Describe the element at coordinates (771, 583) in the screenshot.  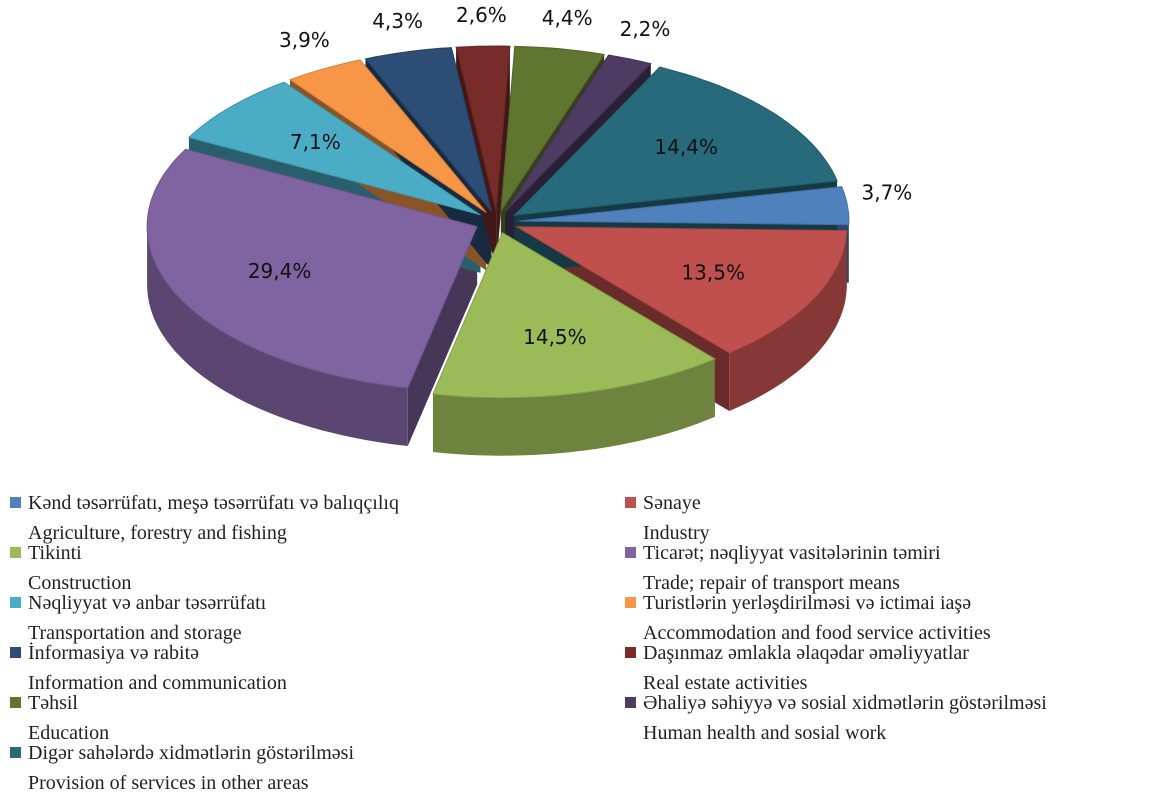
I see `legend-label-en: Trade; repair of transport means` at that location.